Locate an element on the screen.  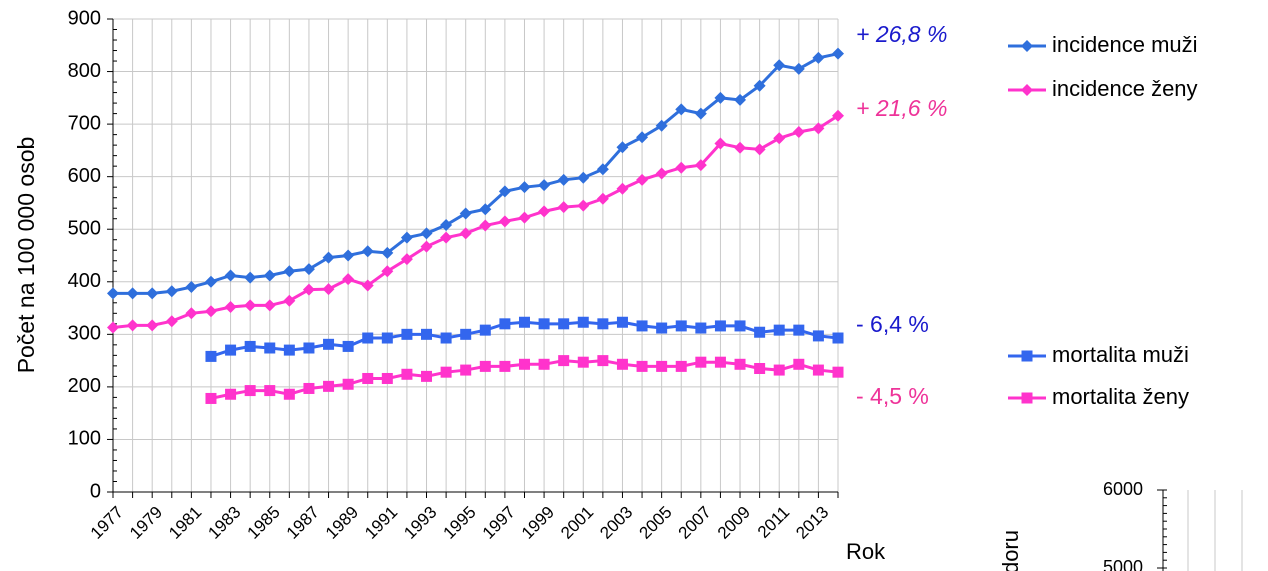
y-tick-label: 600 is located at coordinates (84, 176).